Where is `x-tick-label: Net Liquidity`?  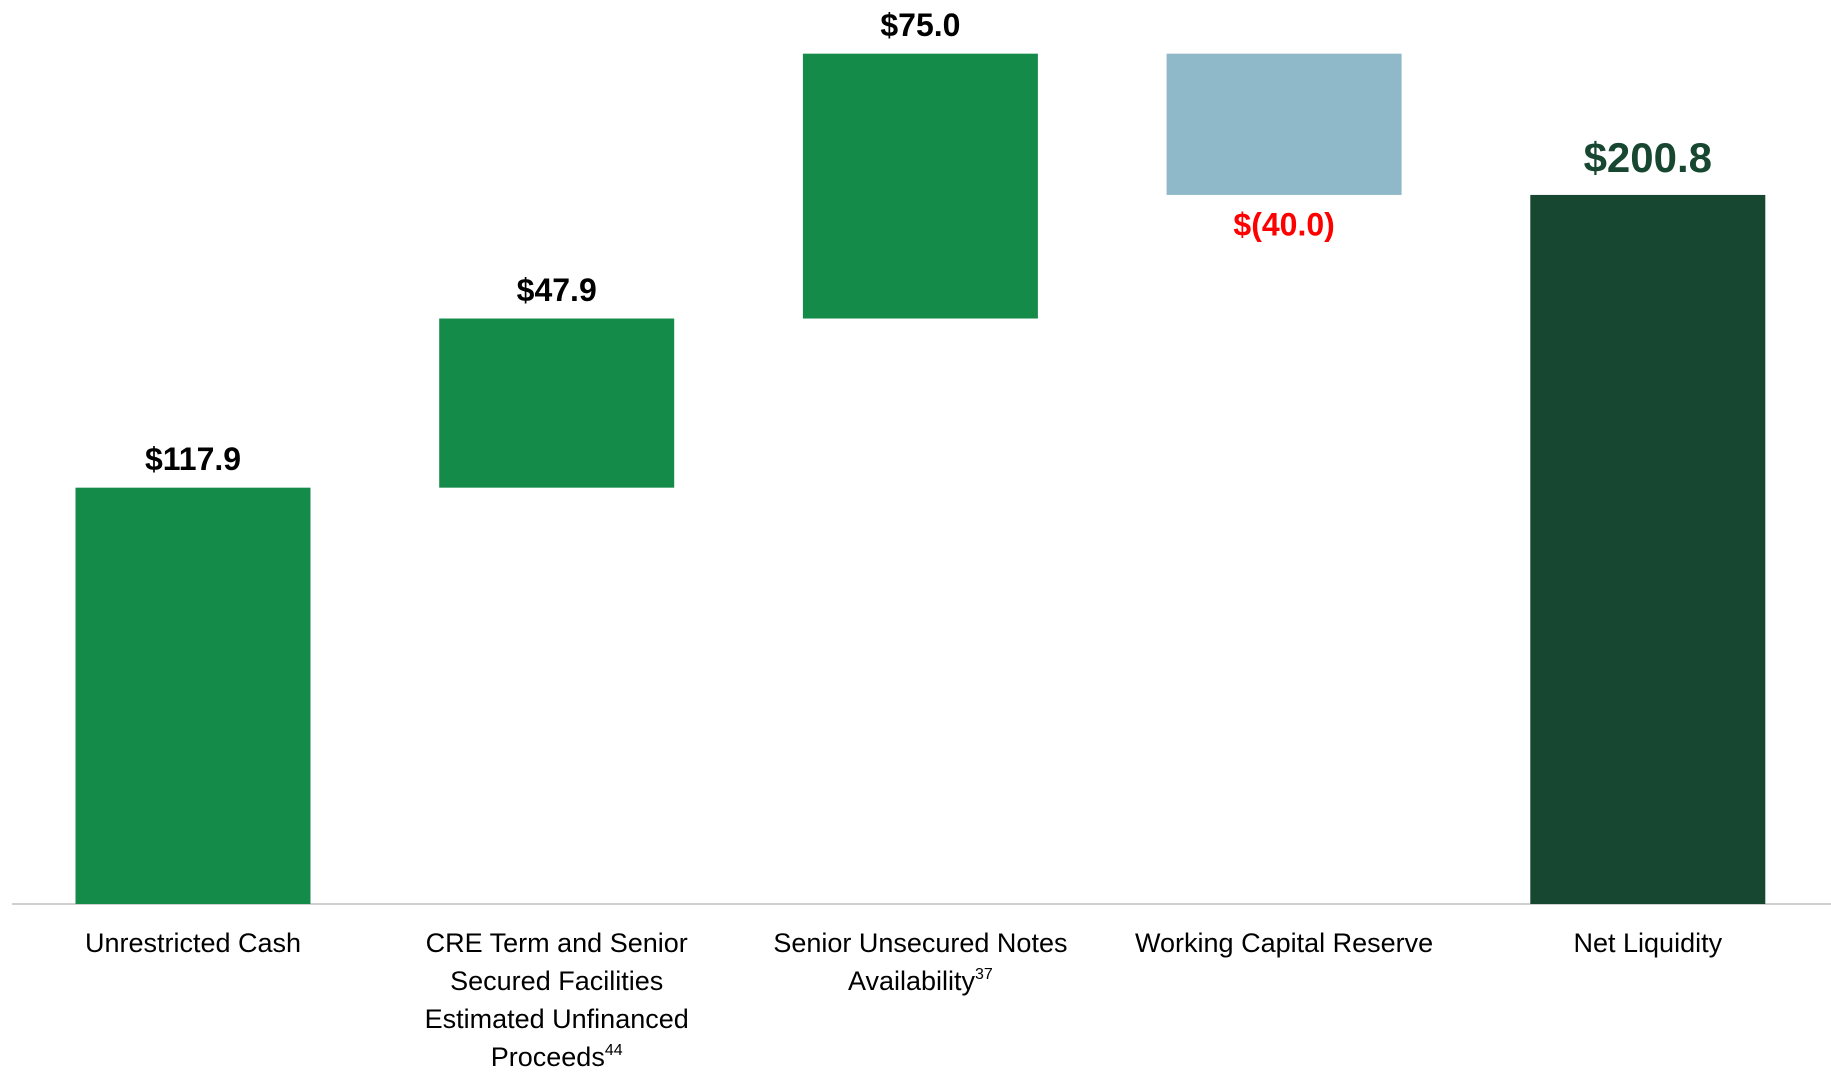 x-tick-label: Net Liquidity is located at coordinates (1648, 943).